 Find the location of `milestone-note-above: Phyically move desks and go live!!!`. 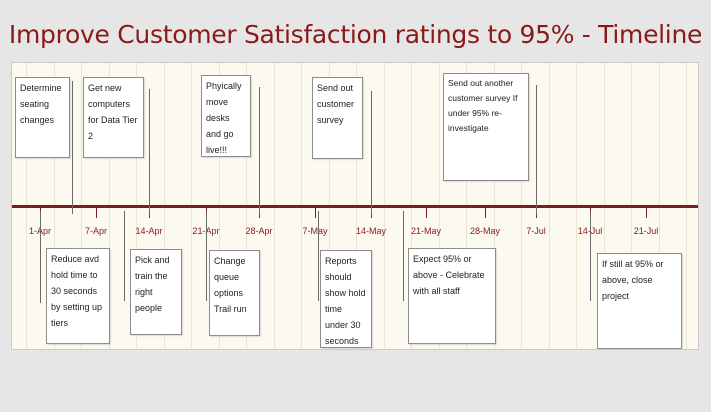

milestone-note-above: Phyically move desks and go live!!! is located at coordinates (226, 116).